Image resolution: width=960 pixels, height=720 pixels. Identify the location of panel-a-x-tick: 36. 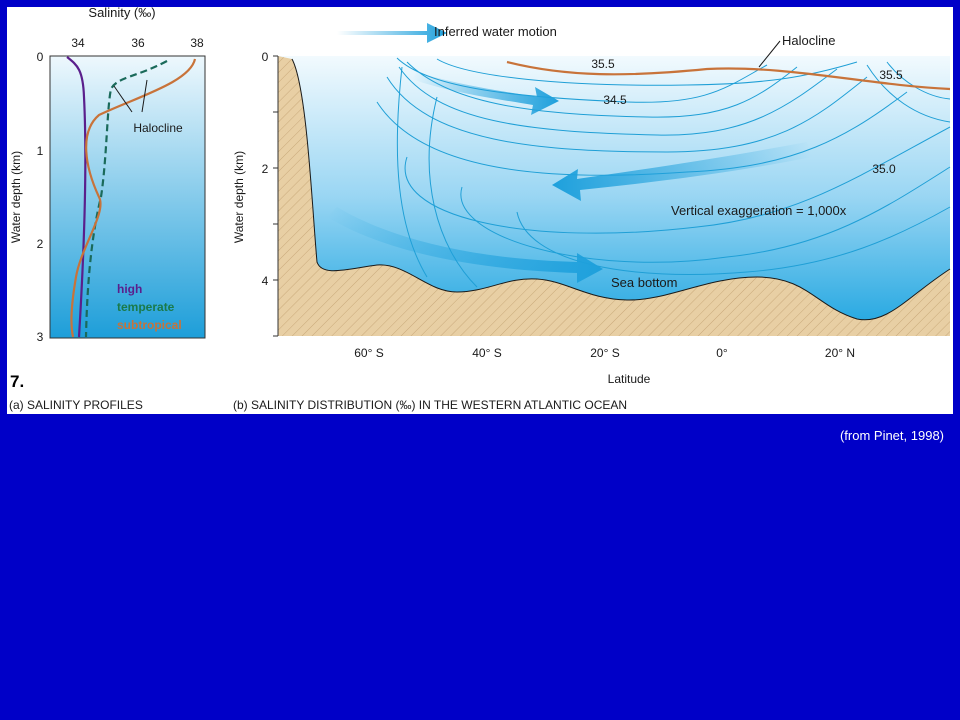
(138, 43).